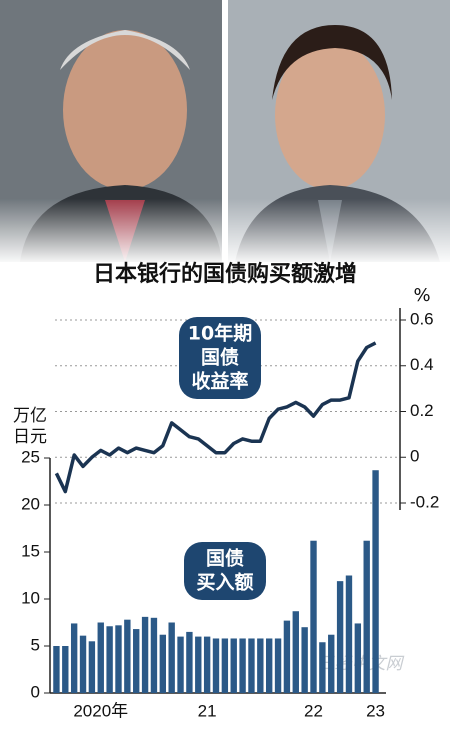  What do you see at coordinates (207, 710) in the screenshot?
I see `x-tick-label: 21` at bounding box center [207, 710].